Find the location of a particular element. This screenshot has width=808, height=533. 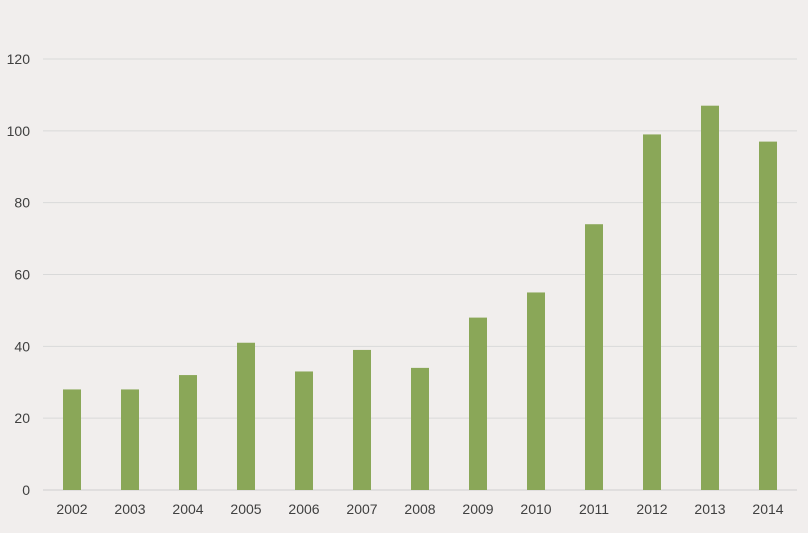

x-tick-label: 2014 is located at coordinates (767, 509).